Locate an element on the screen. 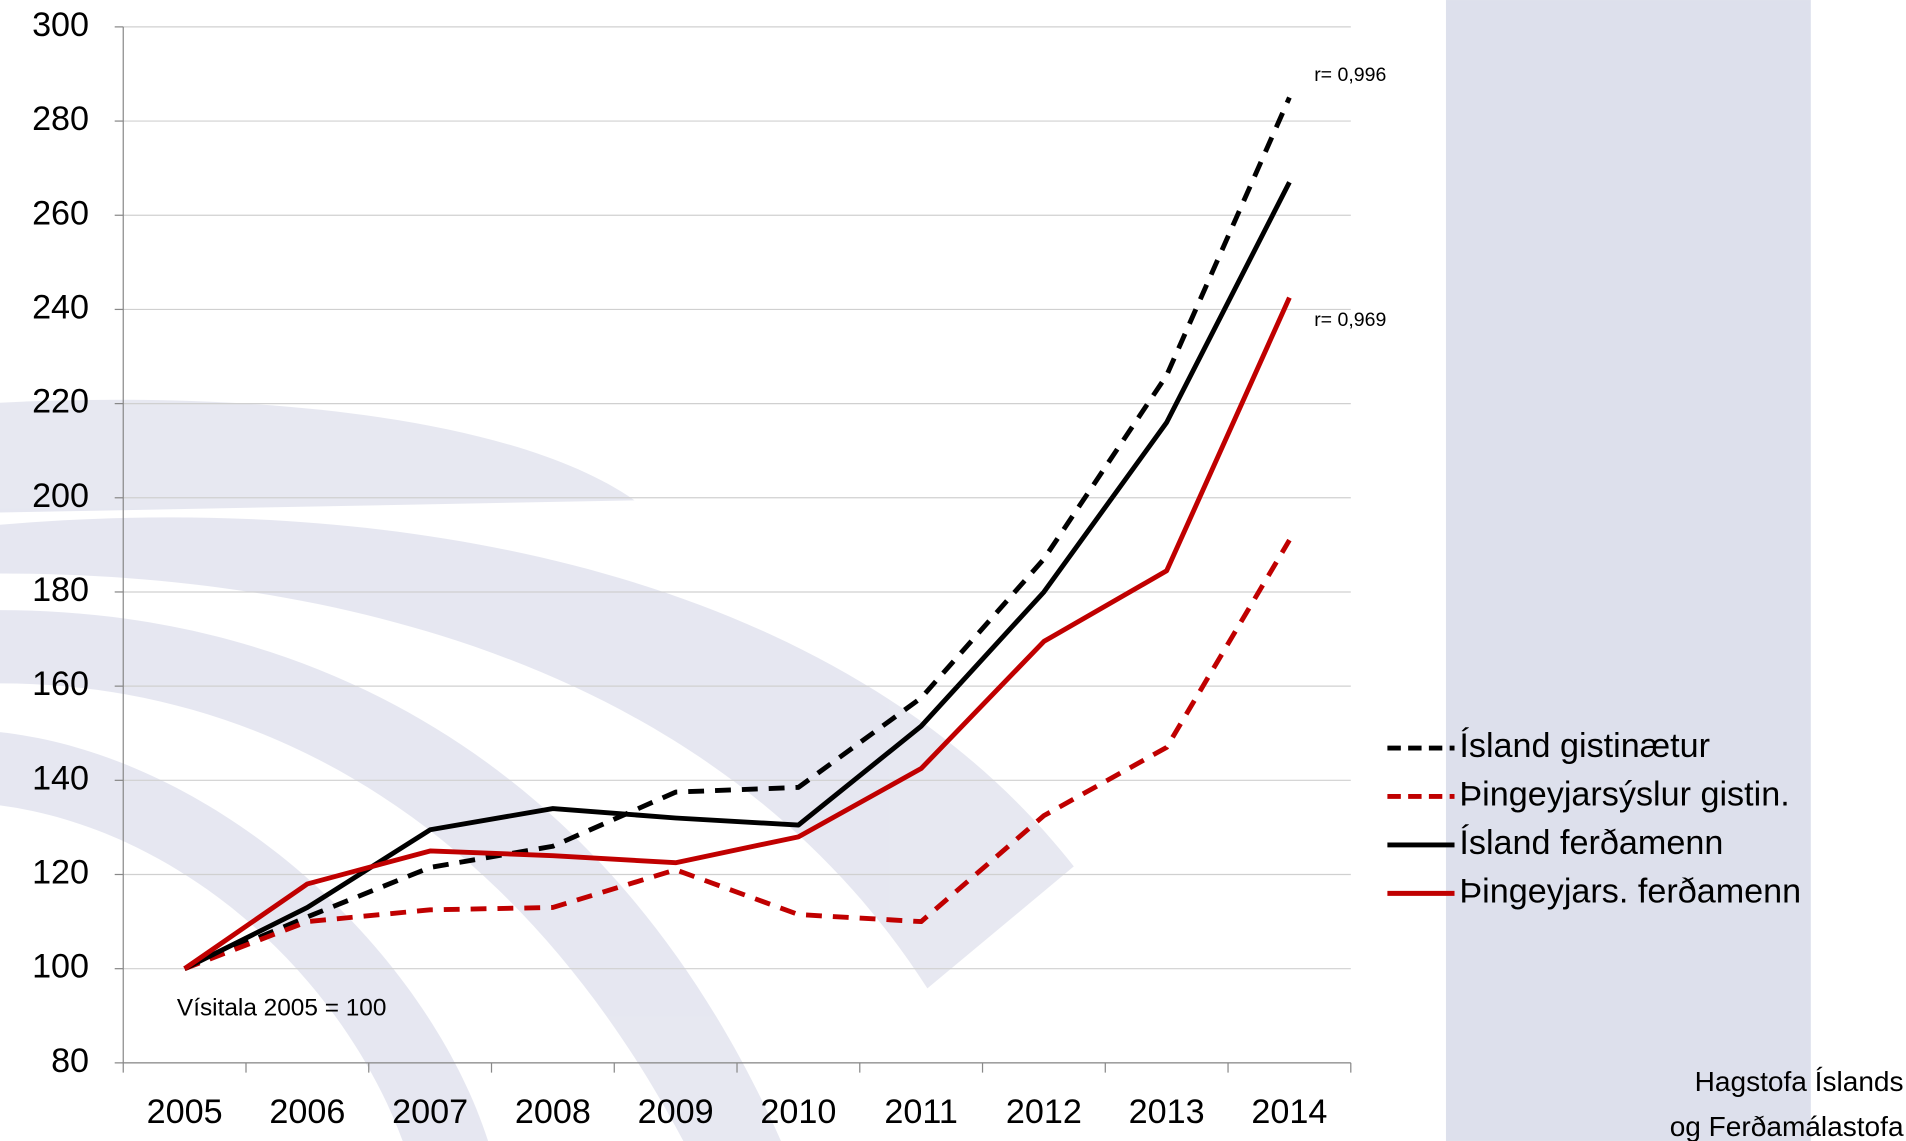 The width and height of the screenshot is (1906, 1141). annotation: r= 0,996 is located at coordinates (1350, 75).